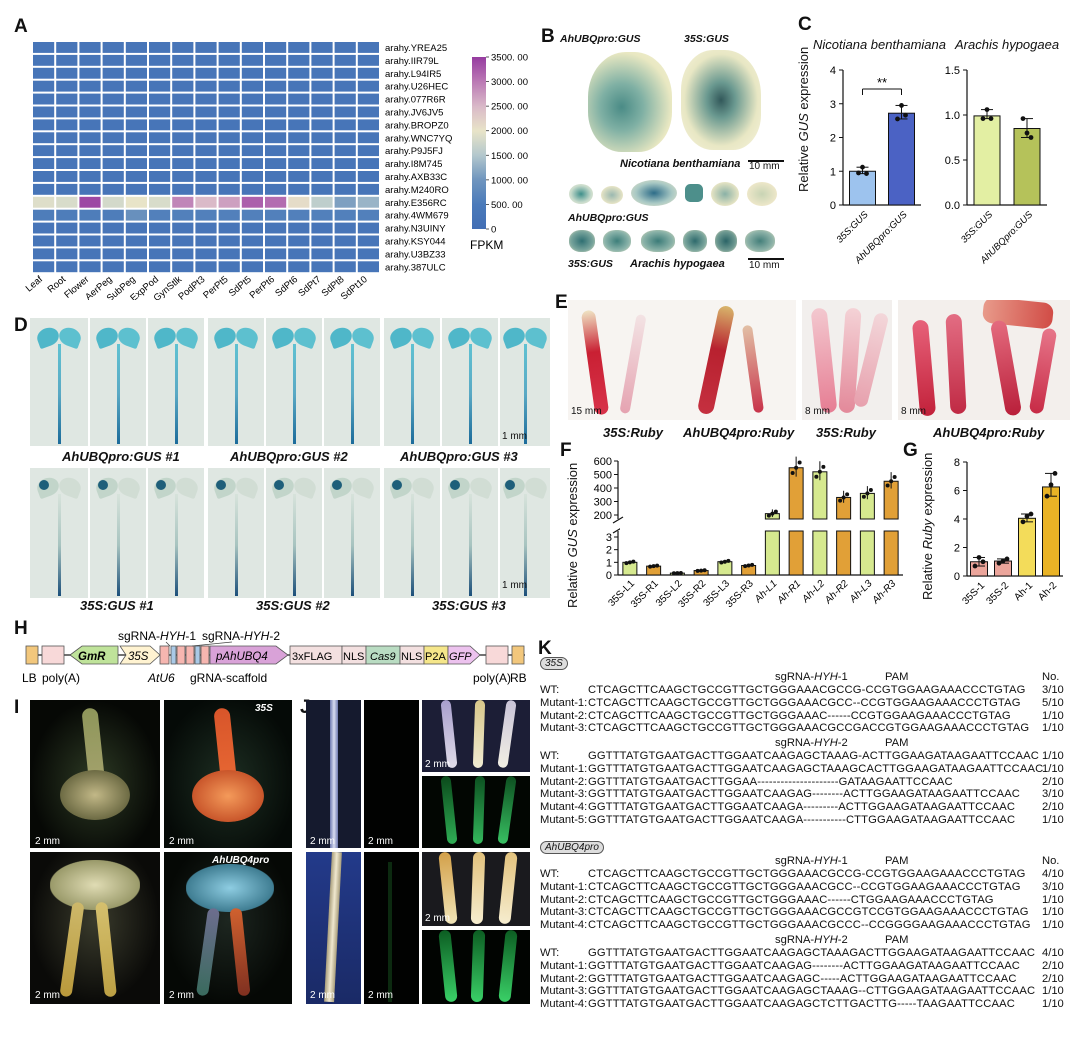 This screenshot has height=1047, width=1080. Describe the element at coordinates (228, 774) in the screenshot. I see `hairy-root-fluorescence-35s` at that location.